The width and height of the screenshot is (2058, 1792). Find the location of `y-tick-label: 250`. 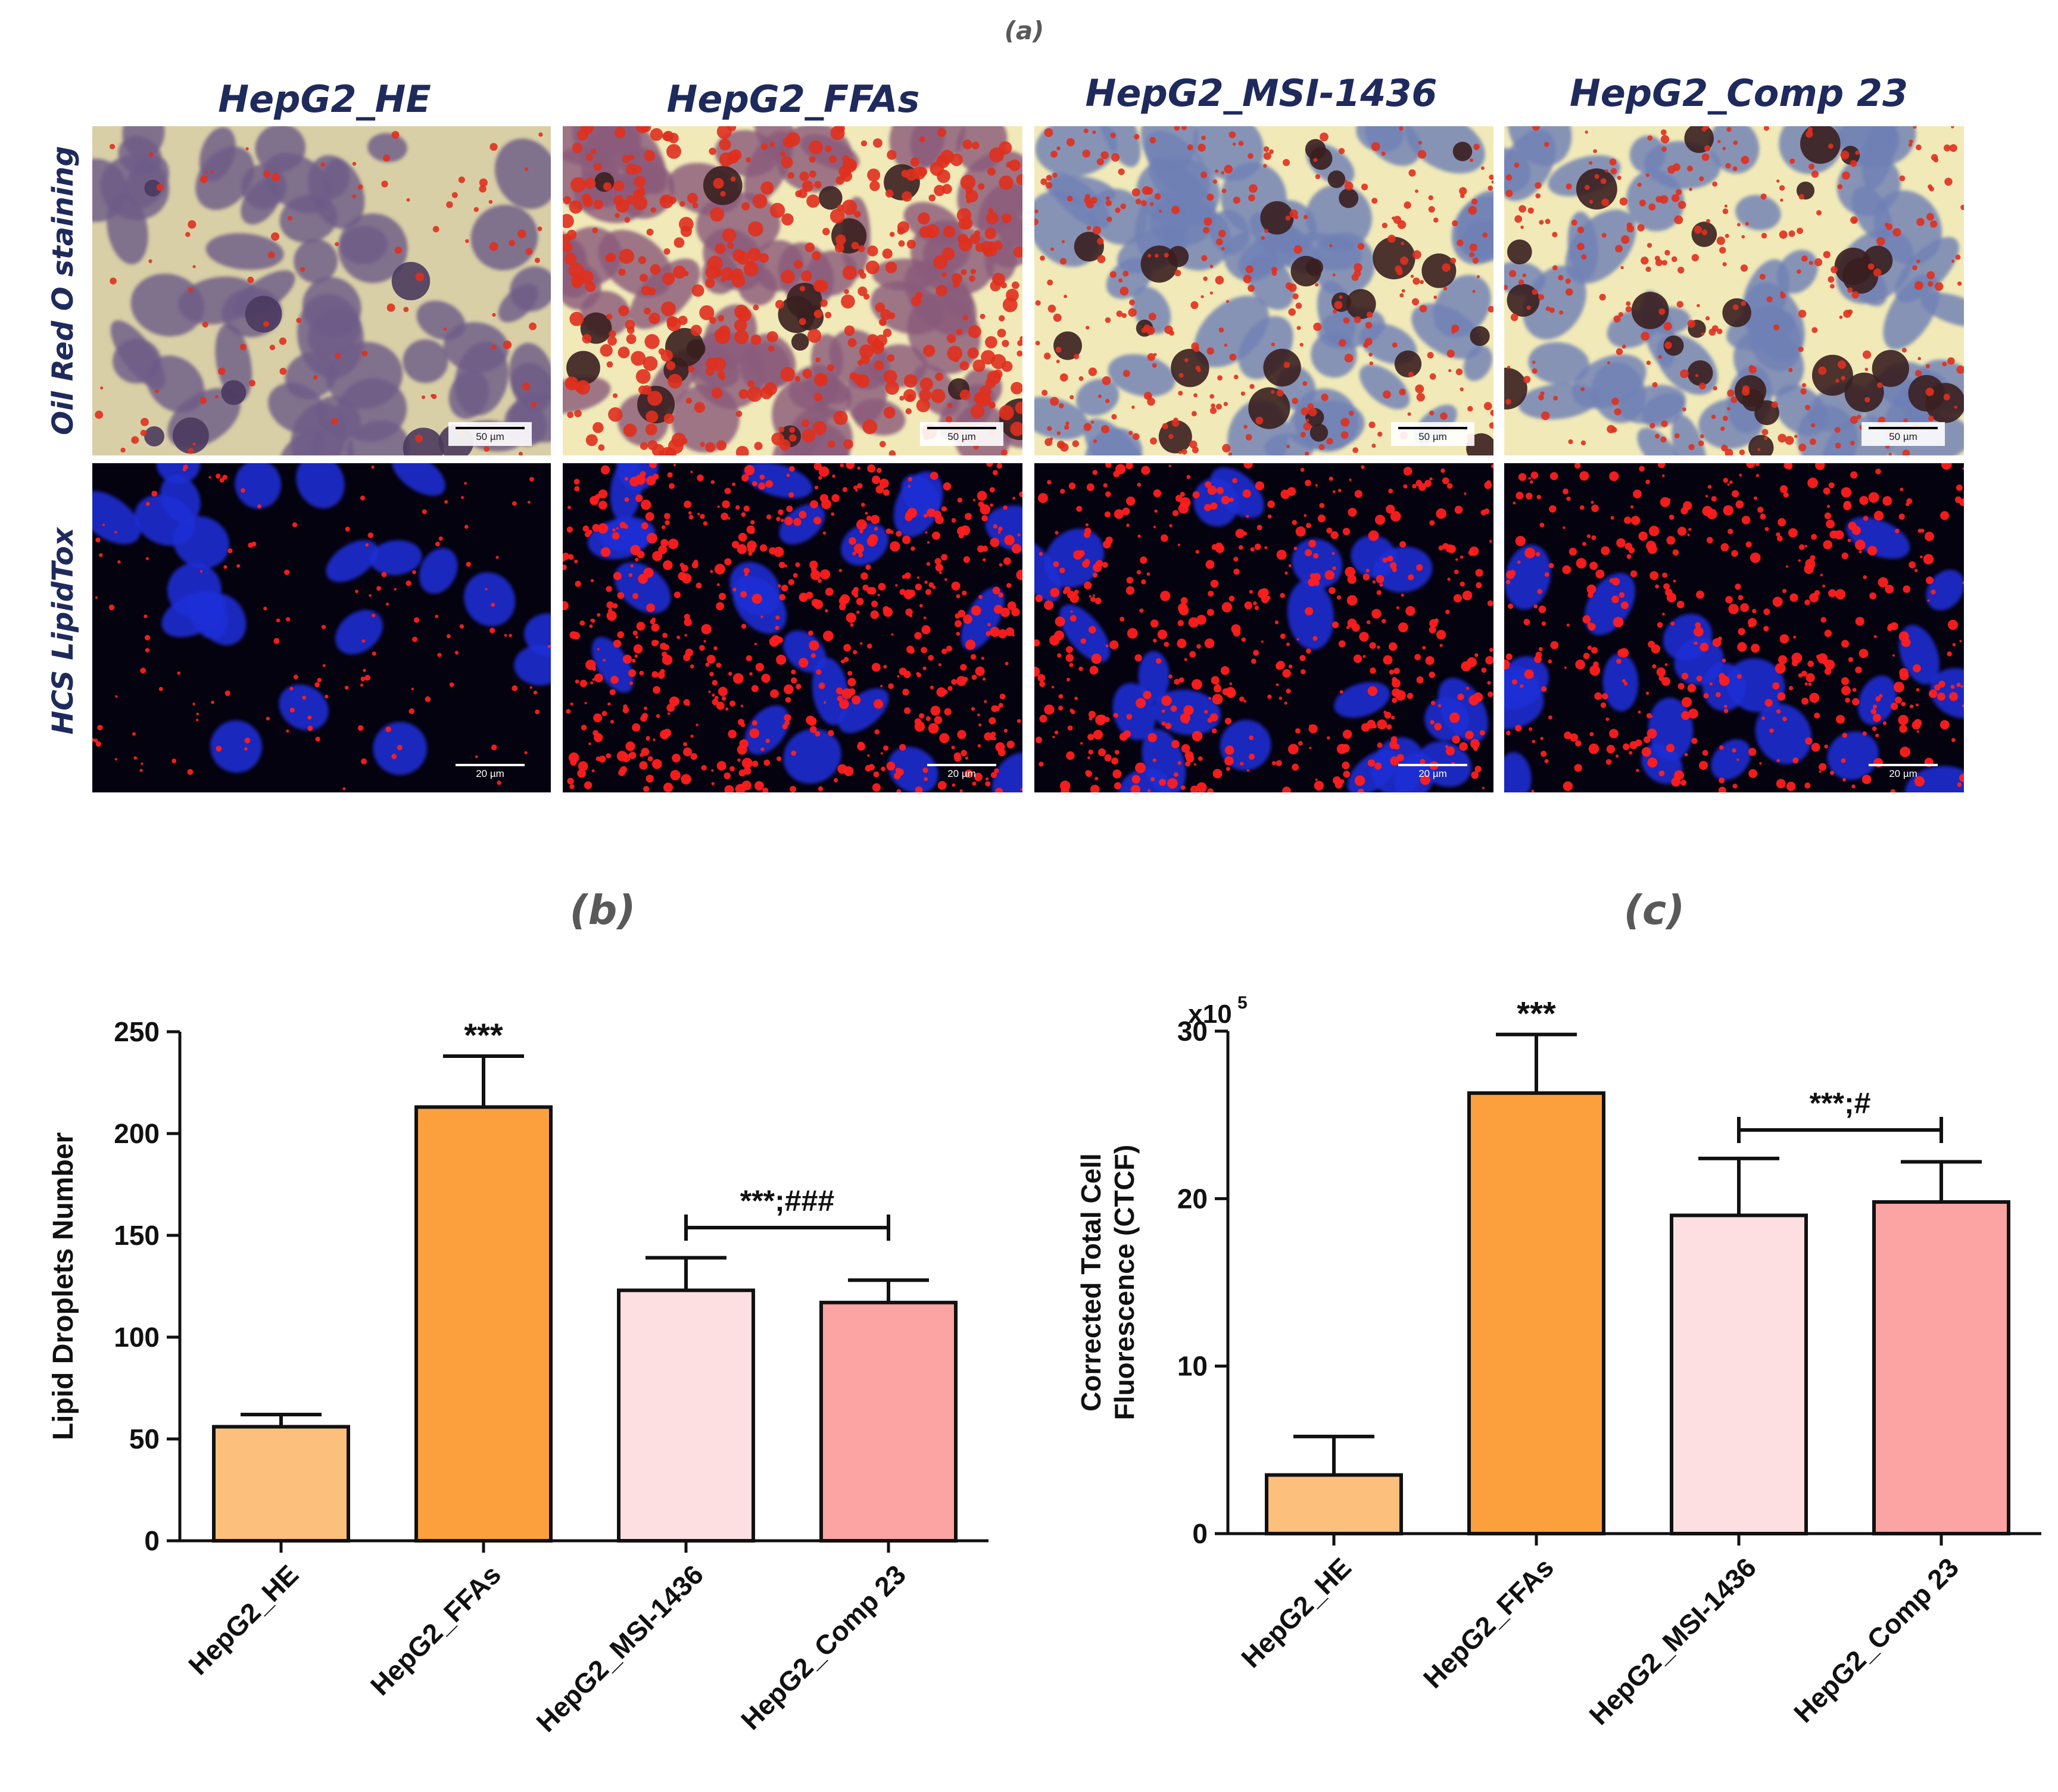

y-tick-label: 250 is located at coordinates (137, 1031).